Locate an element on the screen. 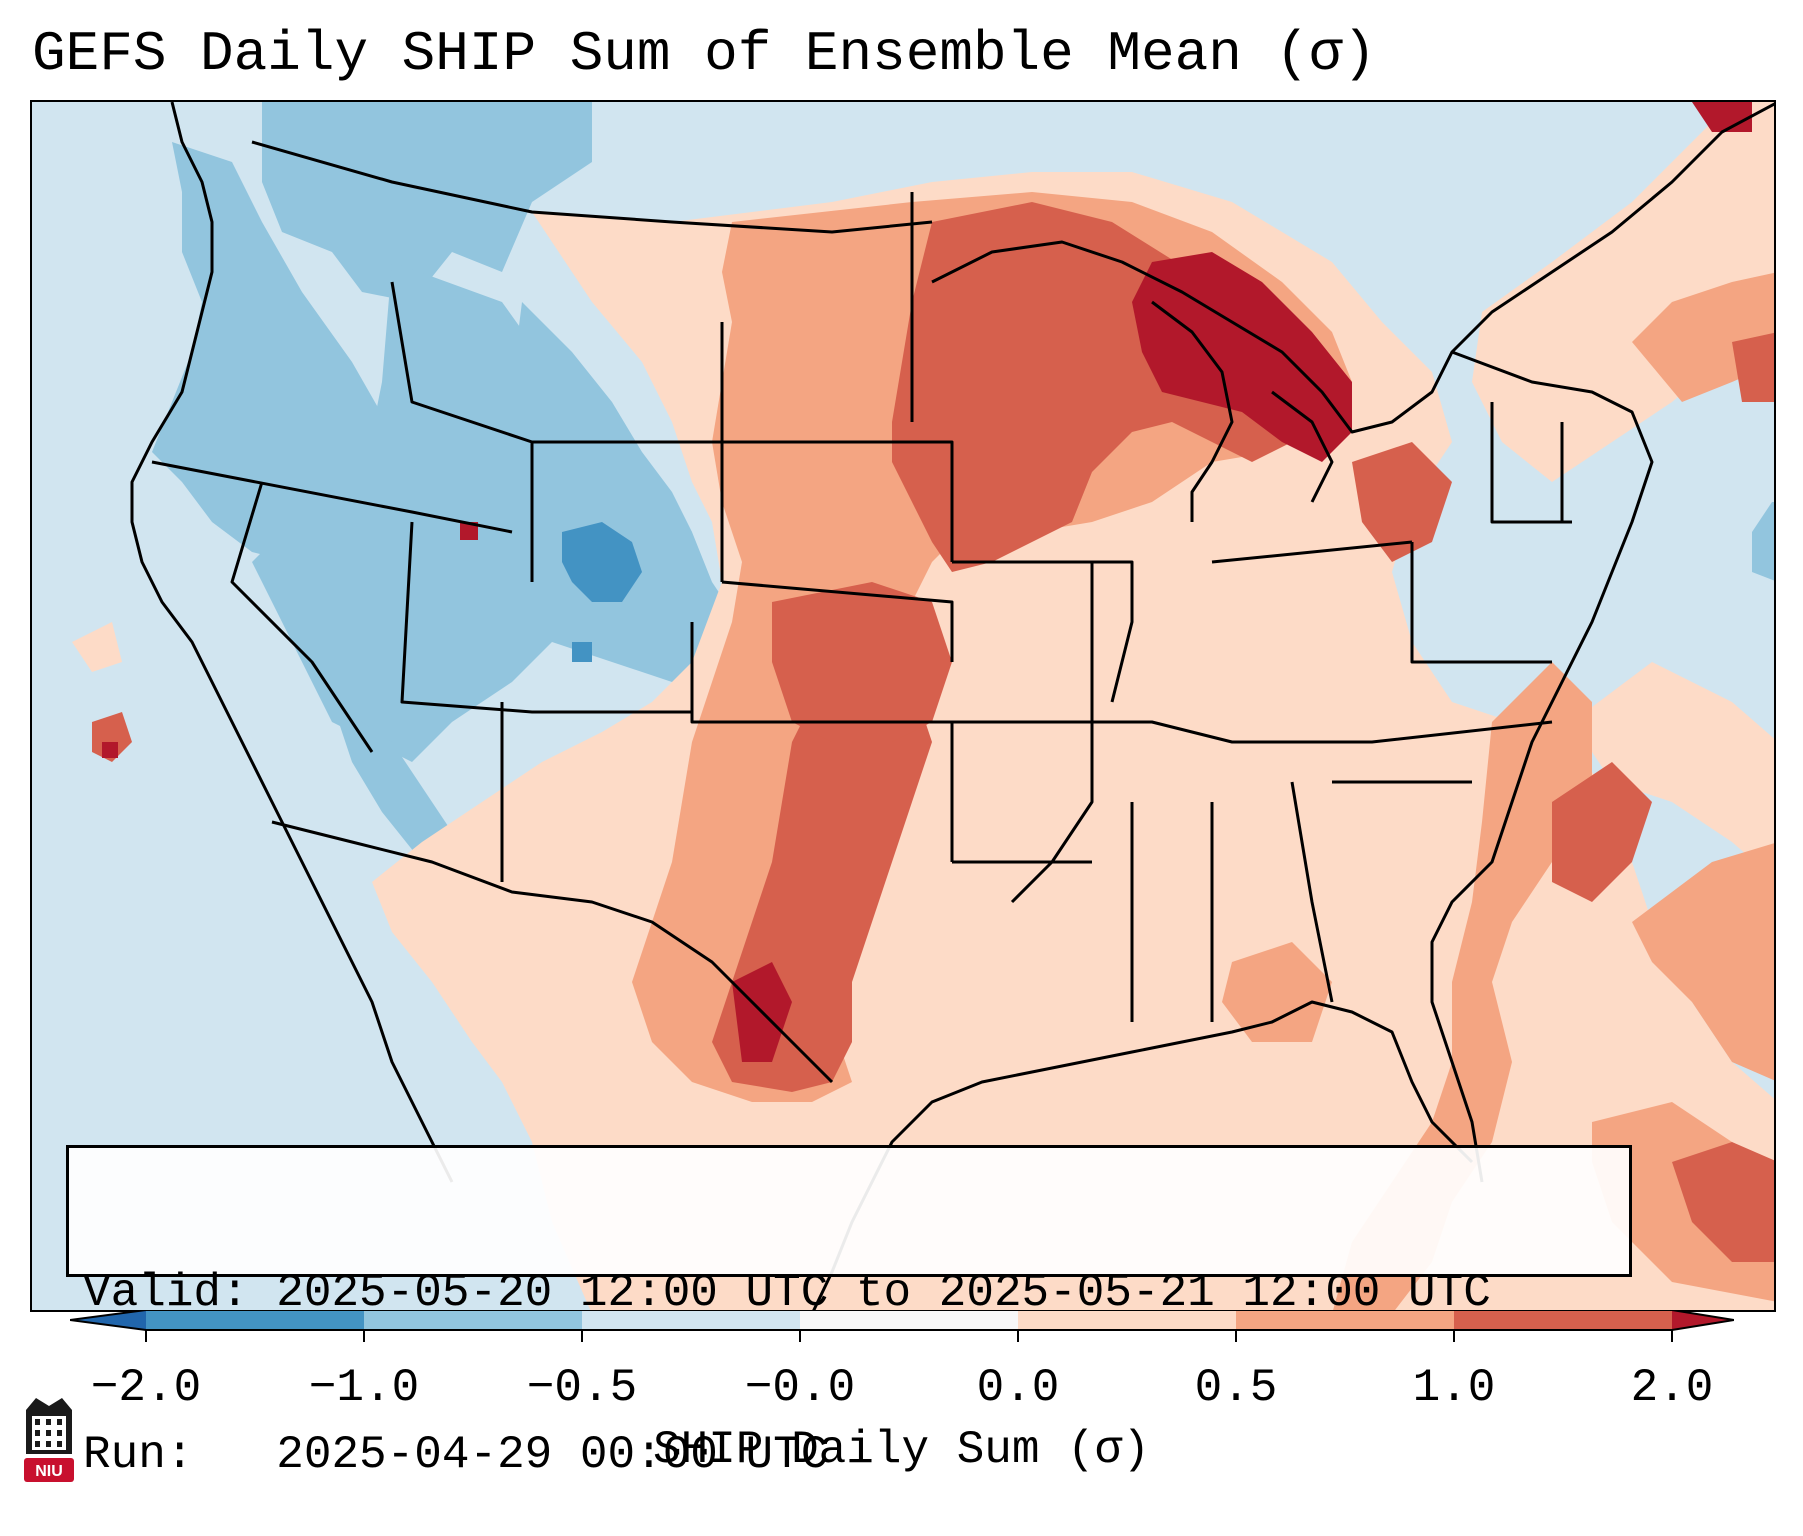 This screenshot has width=1803, height=1536. niu-huskie-logo-icon: NIU is located at coordinates (49, 1440).